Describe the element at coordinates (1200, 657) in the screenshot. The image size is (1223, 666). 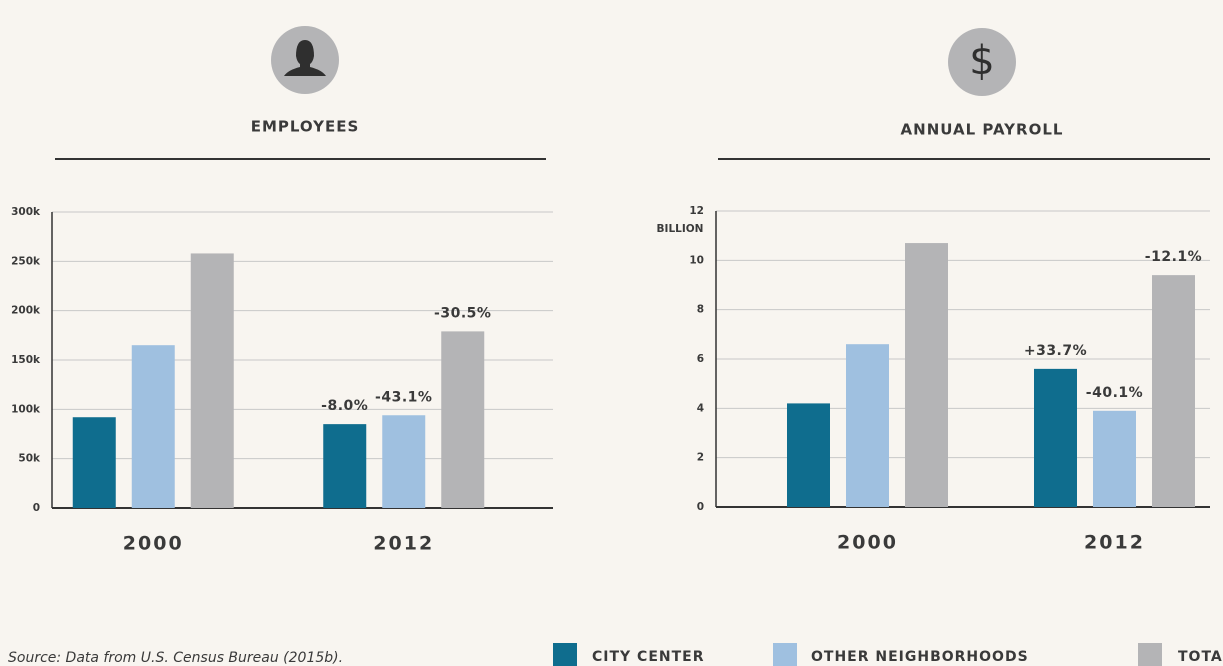
I see `legend-label: TOTAL` at that location.